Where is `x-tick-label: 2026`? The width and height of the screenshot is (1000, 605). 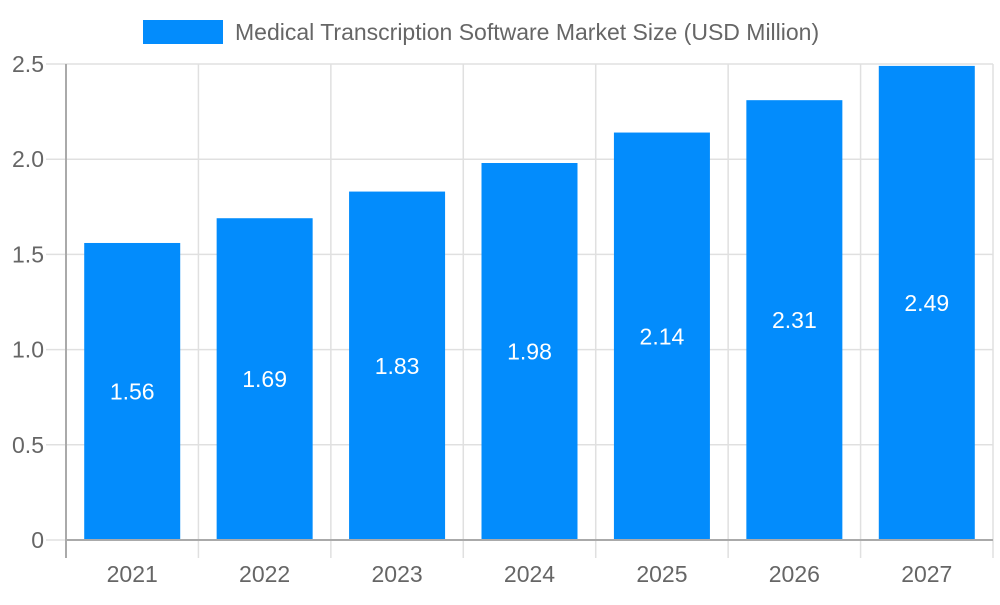 x-tick-label: 2026 is located at coordinates (794, 574).